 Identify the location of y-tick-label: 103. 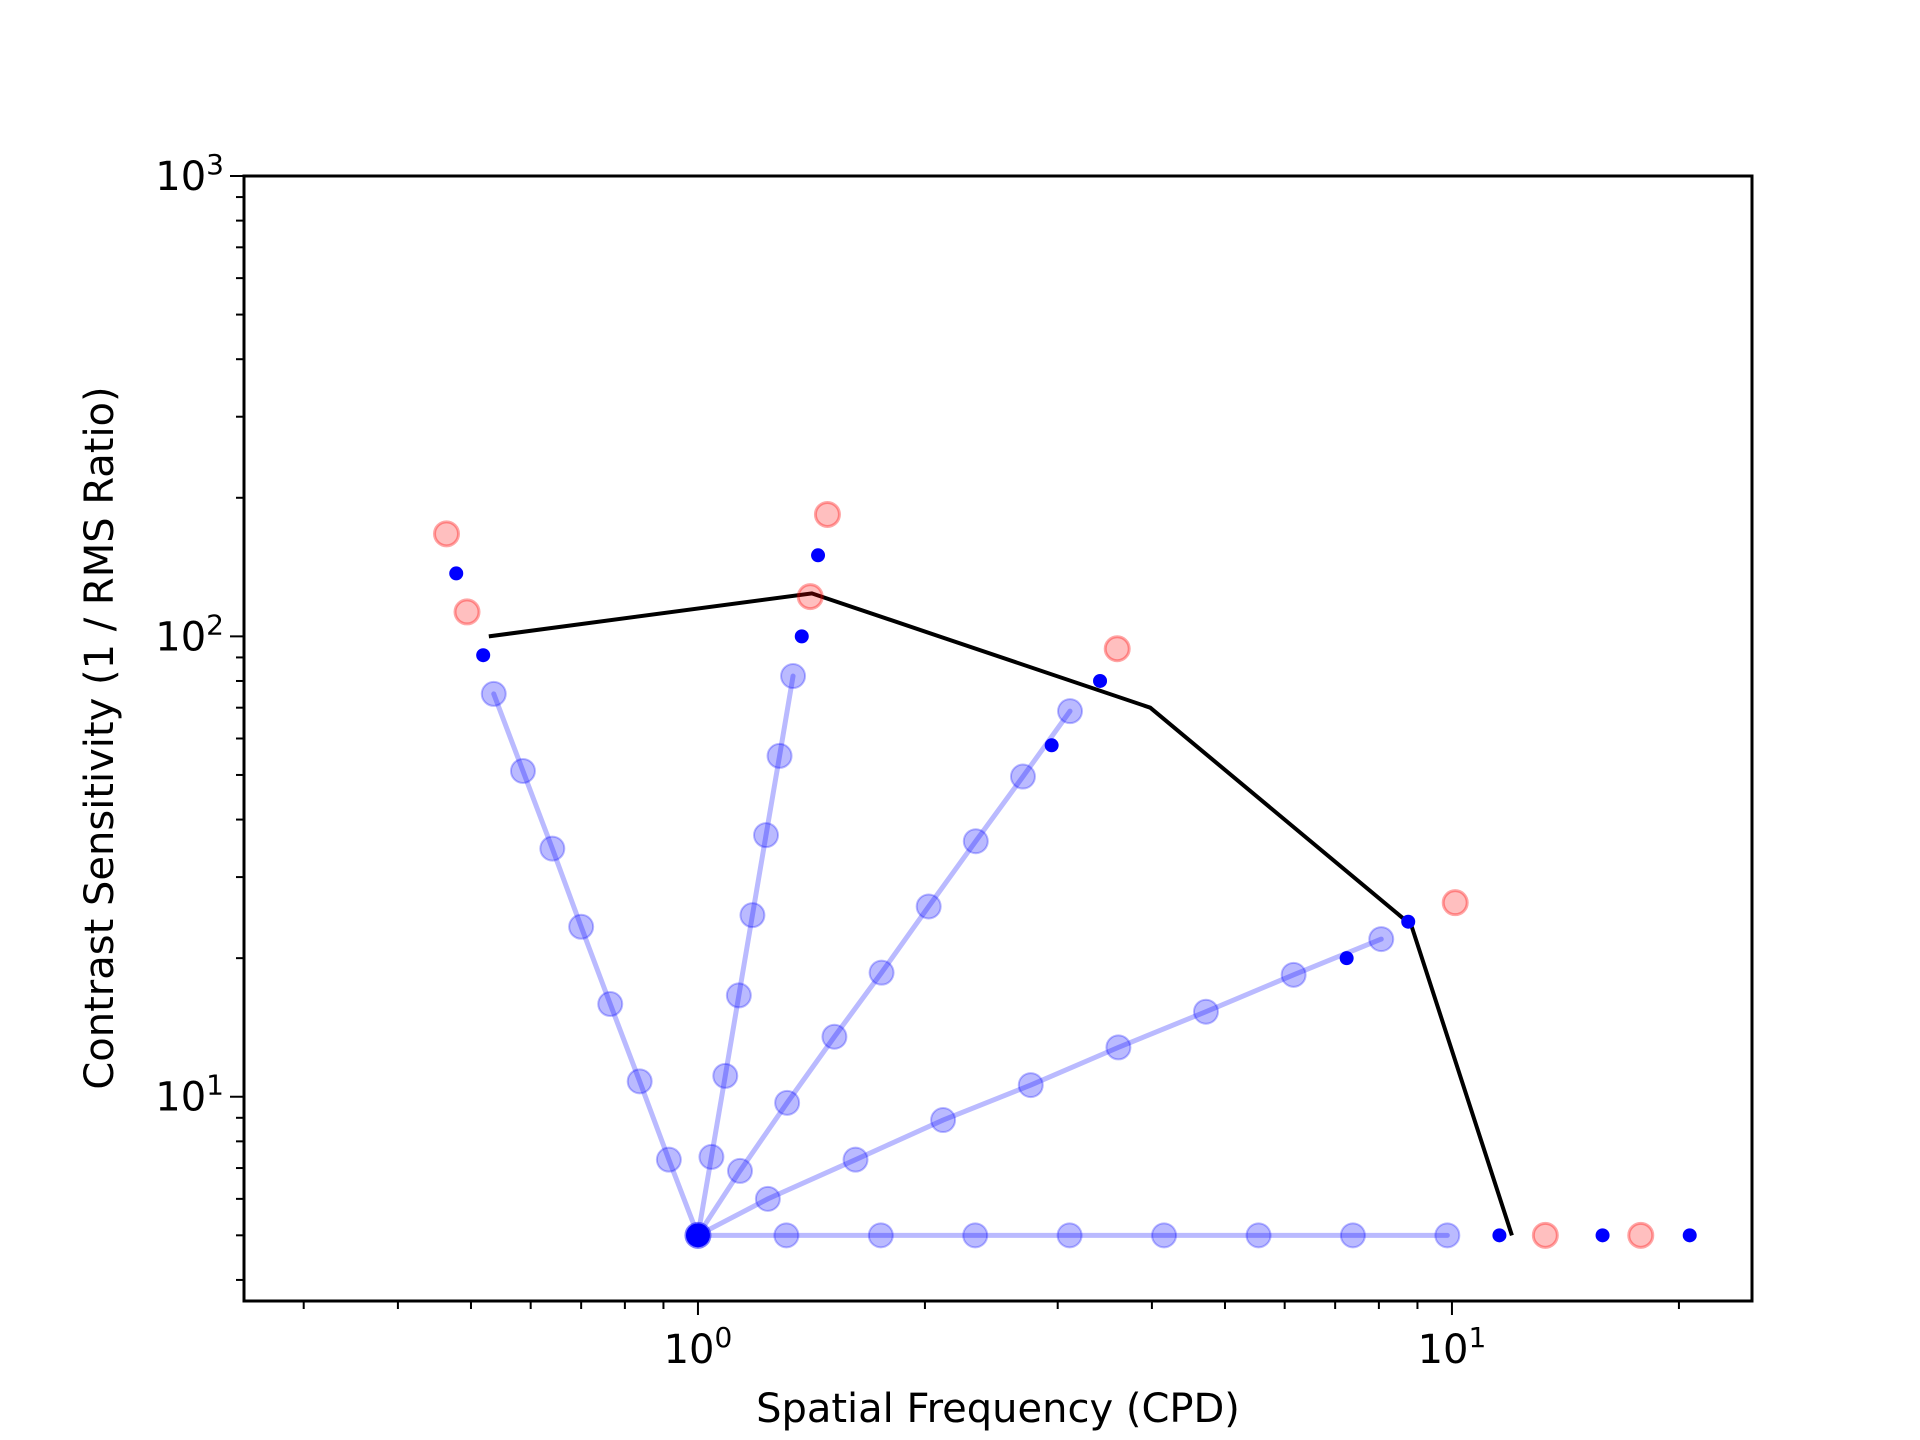
(189, 174).